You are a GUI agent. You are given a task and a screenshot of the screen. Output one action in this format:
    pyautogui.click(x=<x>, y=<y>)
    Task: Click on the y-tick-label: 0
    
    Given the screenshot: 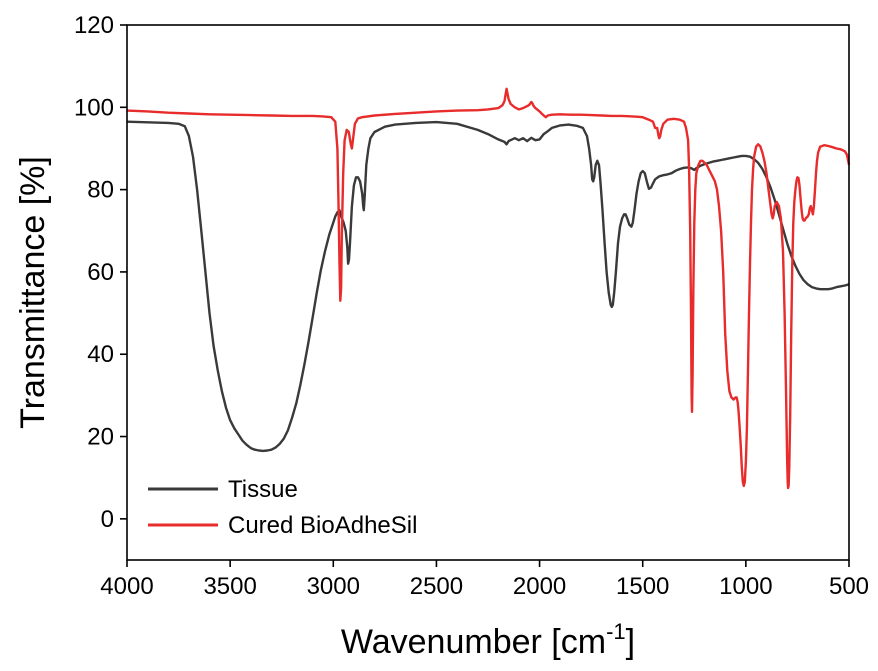 What is the action you would take?
    pyautogui.click(x=107, y=519)
    